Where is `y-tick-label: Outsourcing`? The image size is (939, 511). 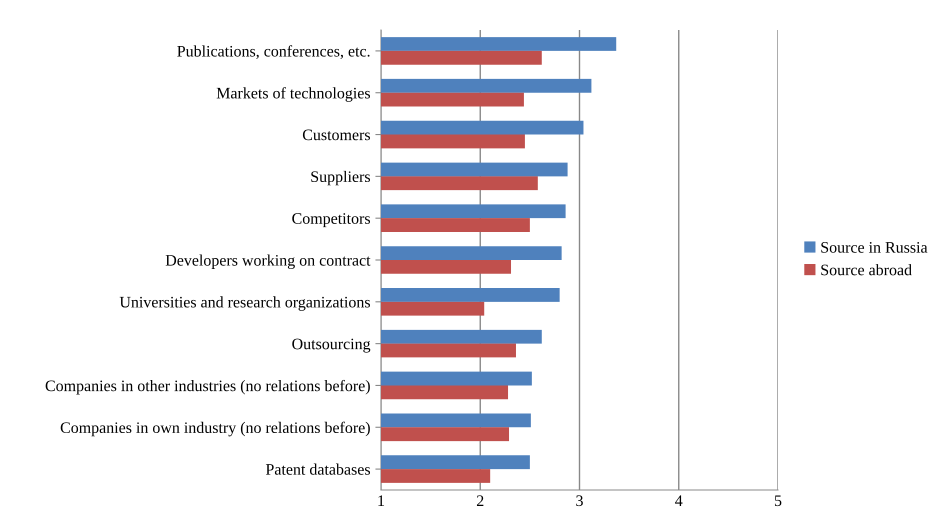
y-tick-label: Outsourcing is located at coordinates (331, 345).